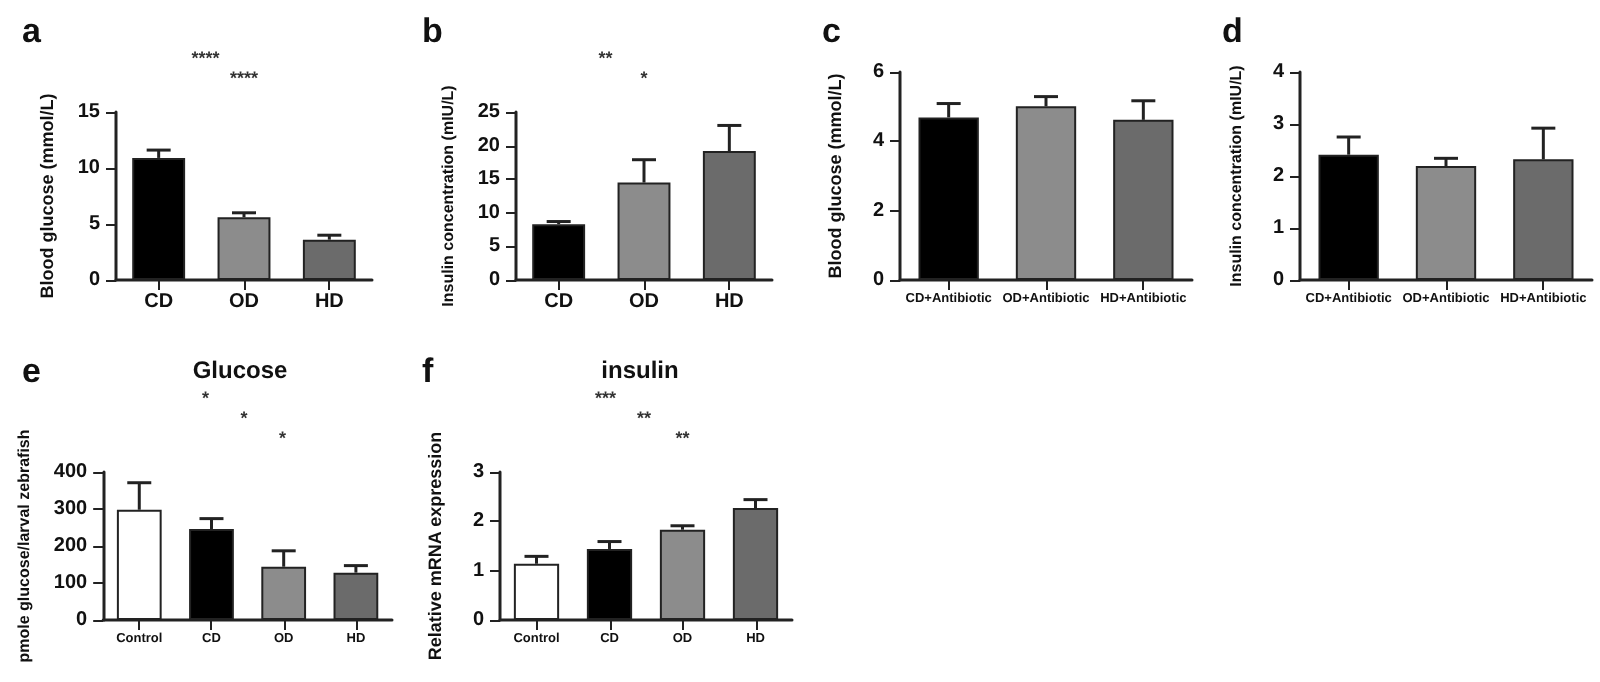 Image resolution: width=1600 pixels, height=682 pixels. What do you see at coordinates (428, 371) in the screenshot?
I see `chart-title: f` at bounding box center [428, 371].